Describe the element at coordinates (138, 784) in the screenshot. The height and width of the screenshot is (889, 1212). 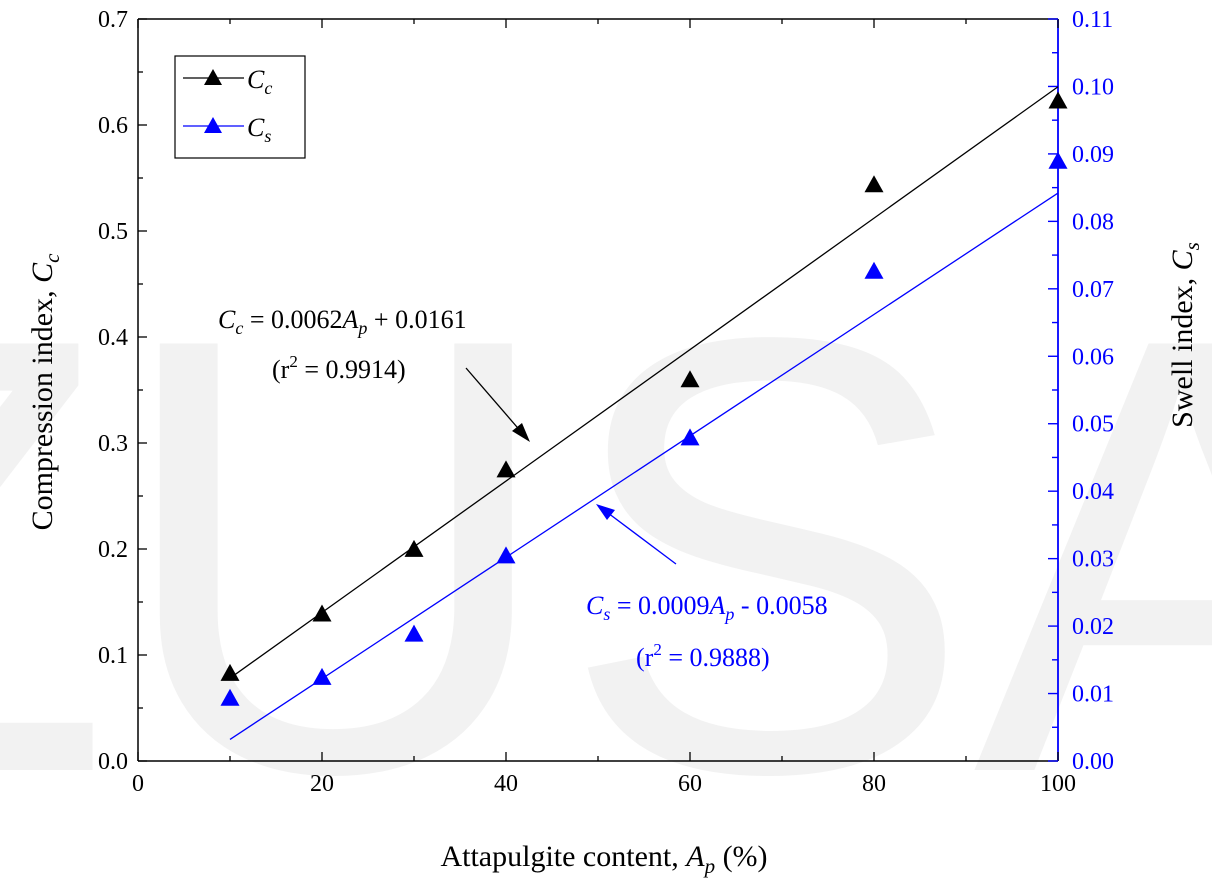
I see `x-tick-label: 0` at that location.